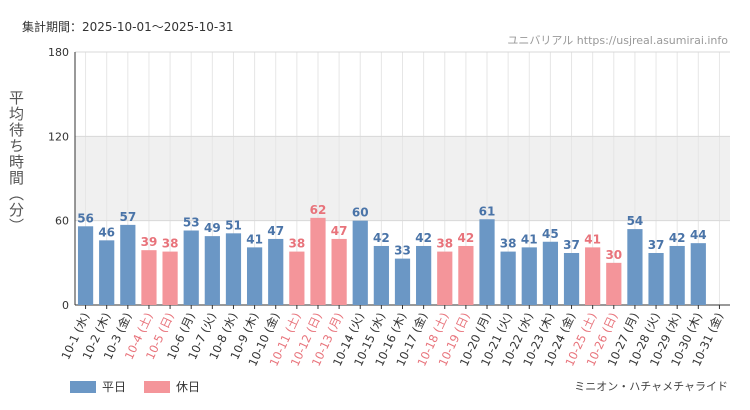 This screenshot has height=410, width=750. Describe the element at coordinates (188, 387) in the screenshot. I see `legend-label-holiday: 休日` at that location.